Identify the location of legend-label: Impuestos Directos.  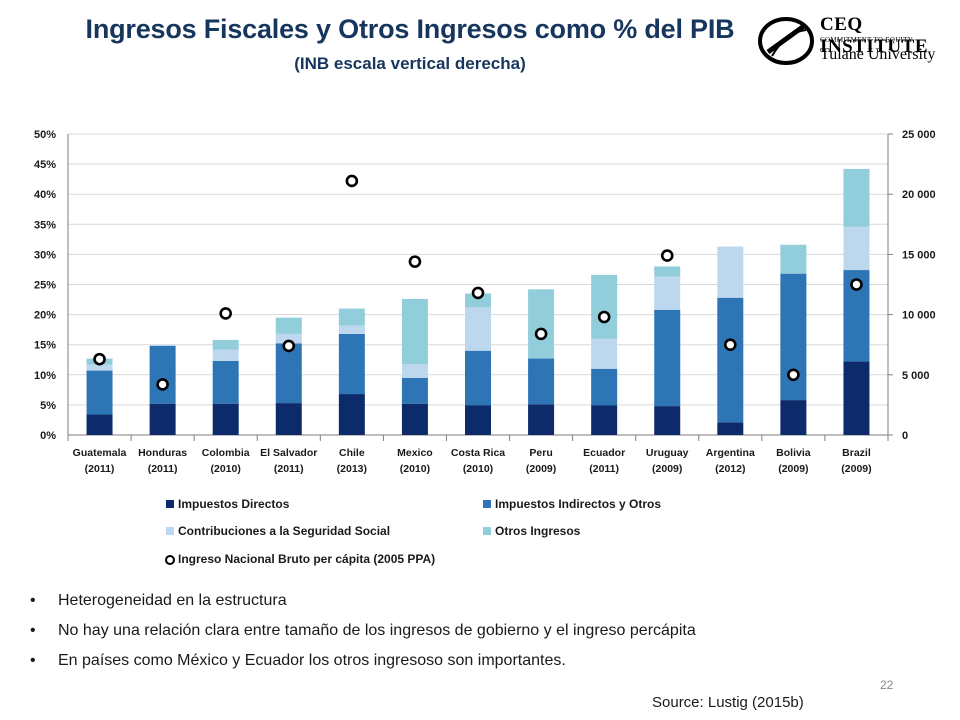
(234, 504).